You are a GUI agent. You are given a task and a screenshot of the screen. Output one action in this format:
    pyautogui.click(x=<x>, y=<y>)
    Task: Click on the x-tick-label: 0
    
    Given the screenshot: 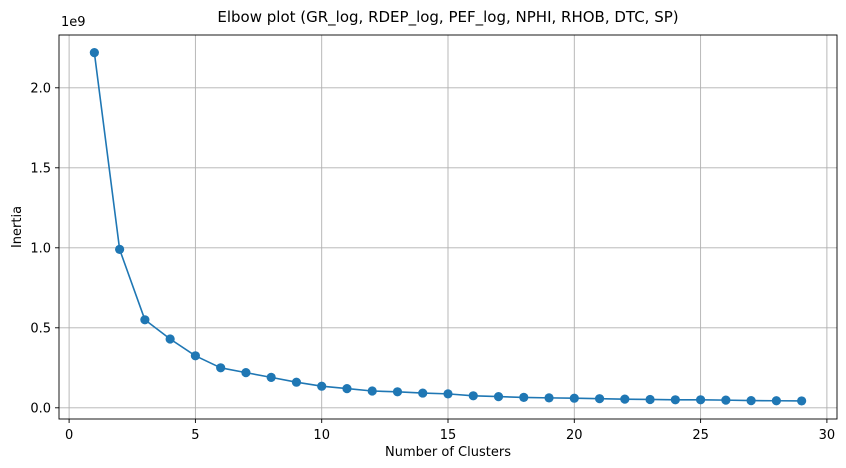 What is the action you would take?
    pyautogui.click(x=69, y=435)
    